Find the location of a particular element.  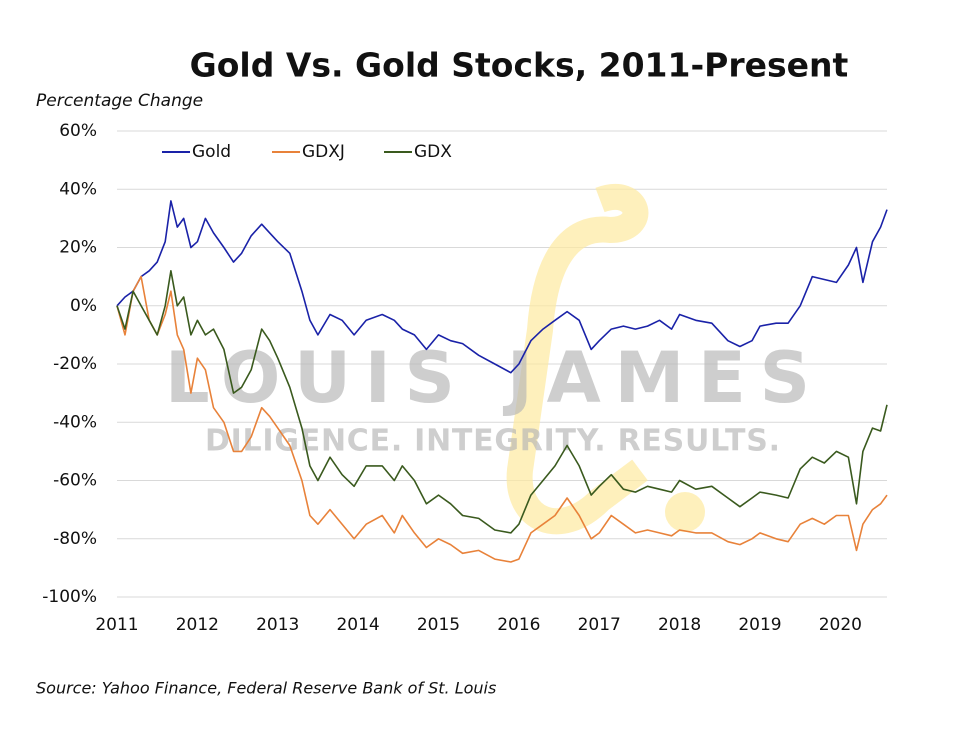

y-tick-label: -100% is located at coordinates (69, 597).